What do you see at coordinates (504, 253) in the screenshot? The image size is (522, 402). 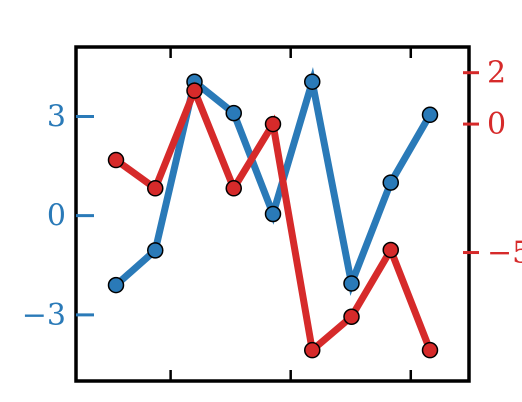 I see `y-right-tick-label-3: −5` at bounding box center [504, 253].